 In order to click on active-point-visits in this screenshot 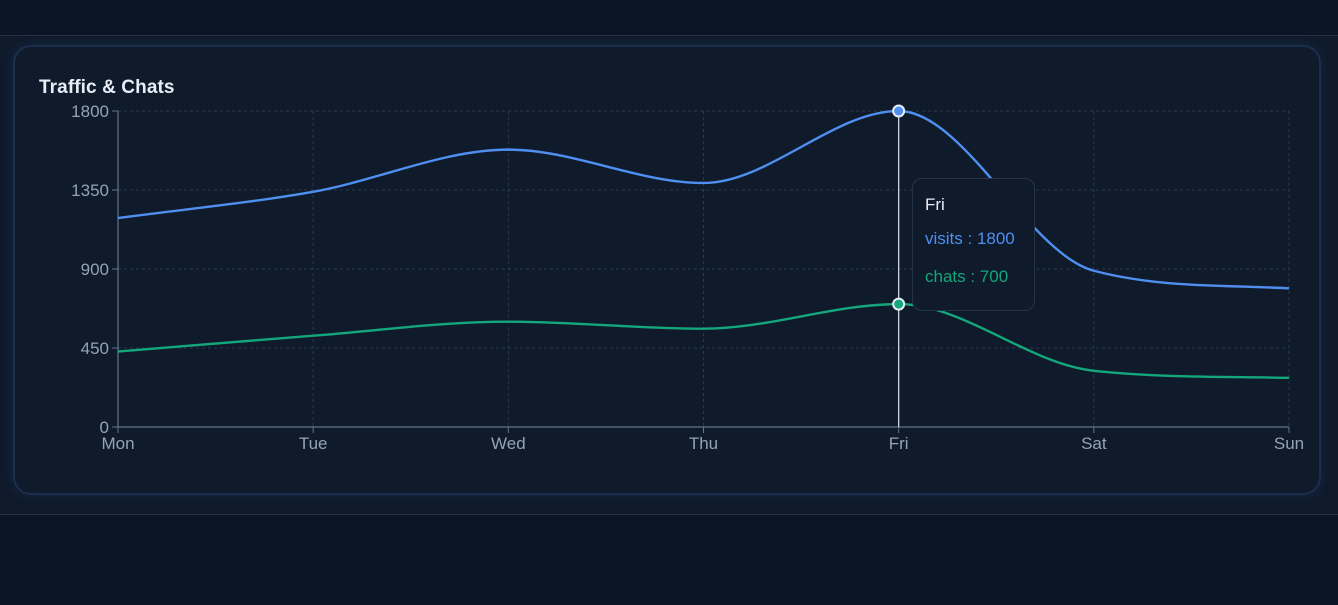, I will do `click(899, 111)`.